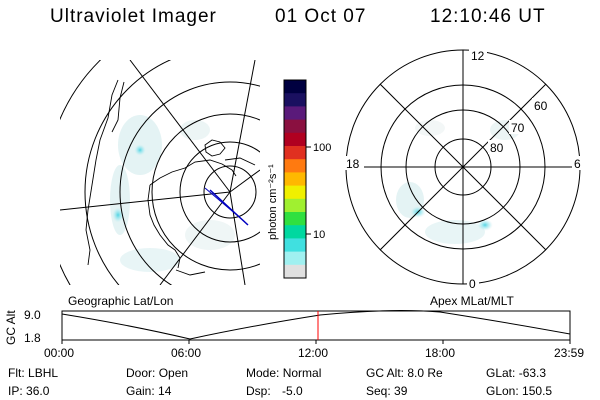 The height and width of the screenshot is (400, 600). Describe the element at coordinates (15, 391) in the screenshot. I see `ip-label: IP:` at that location.